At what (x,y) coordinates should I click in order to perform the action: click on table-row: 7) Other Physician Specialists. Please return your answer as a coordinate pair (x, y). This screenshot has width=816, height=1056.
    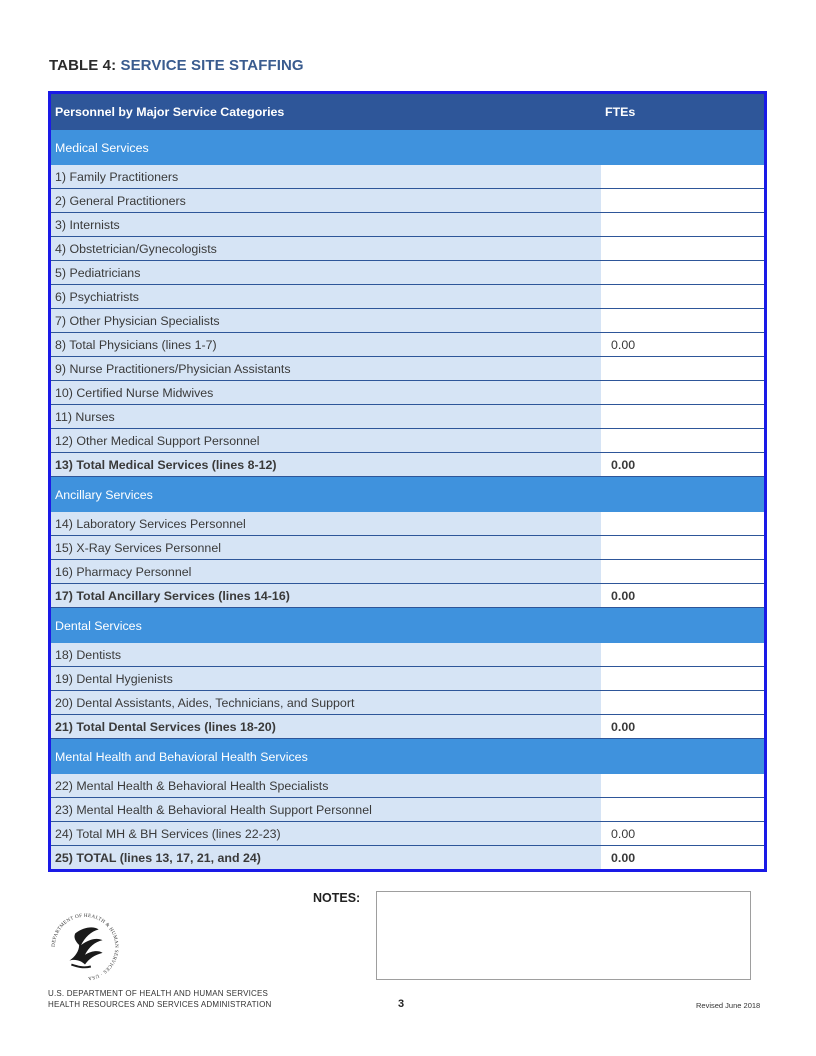
    Looking at the image, I should click on (407, 320).